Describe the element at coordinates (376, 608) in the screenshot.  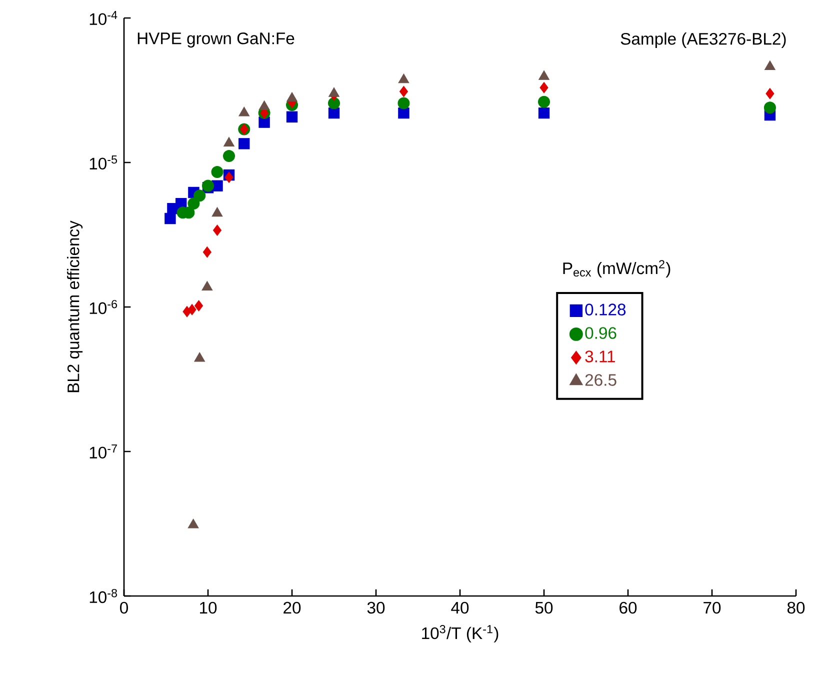
I see `x-tick-label: 30` at that location.